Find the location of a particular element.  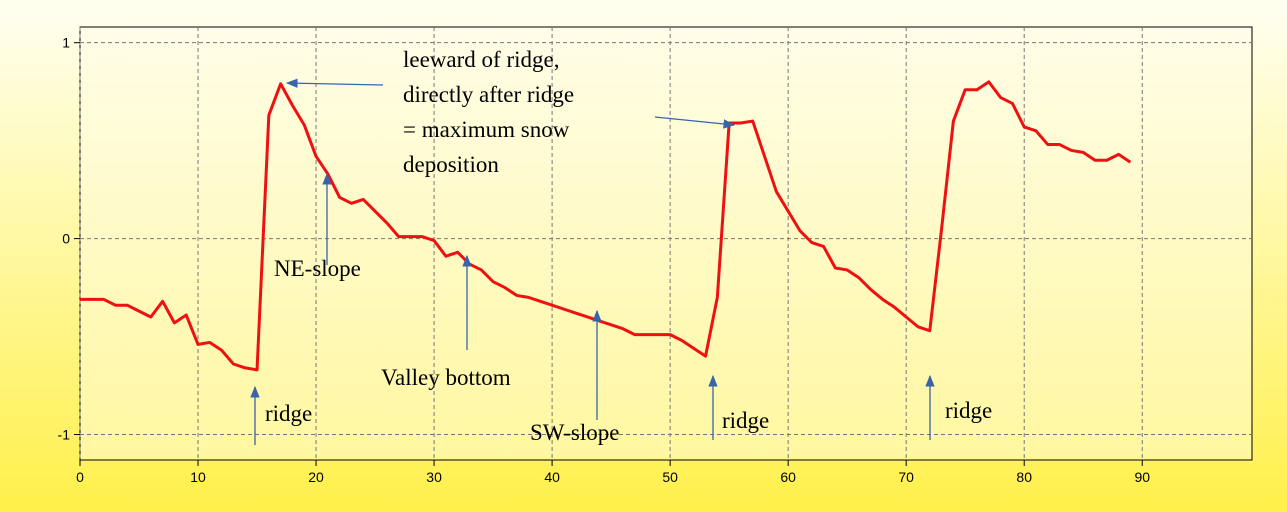

x-tick-label: 40 is located at coordinates (552, 477).